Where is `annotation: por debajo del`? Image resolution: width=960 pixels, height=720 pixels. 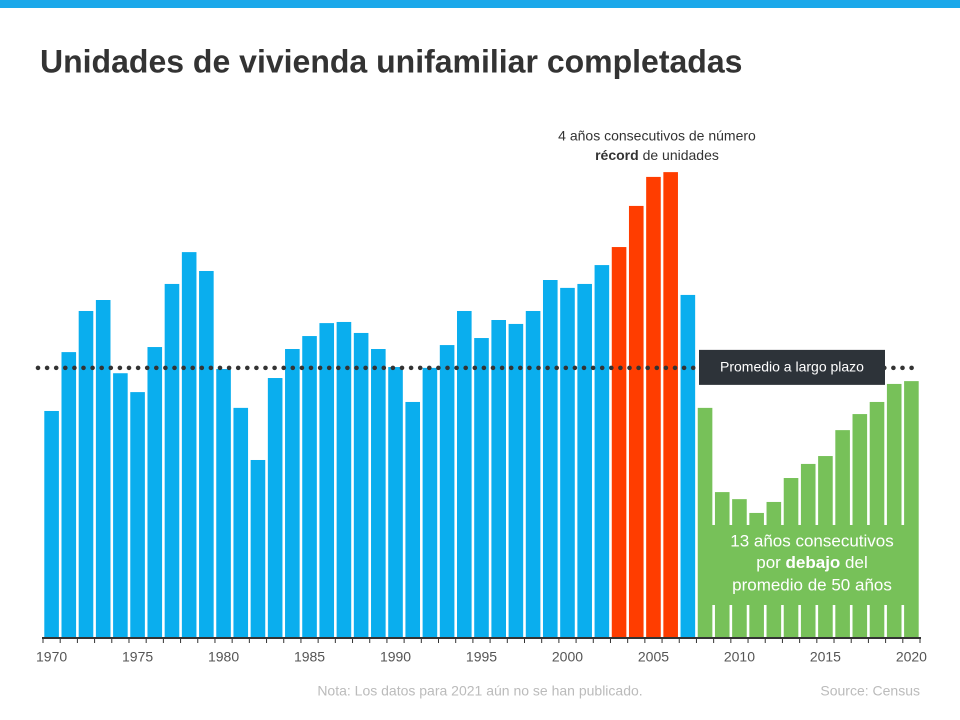
annotation: por debajo del is located at coordinates (812, 562).